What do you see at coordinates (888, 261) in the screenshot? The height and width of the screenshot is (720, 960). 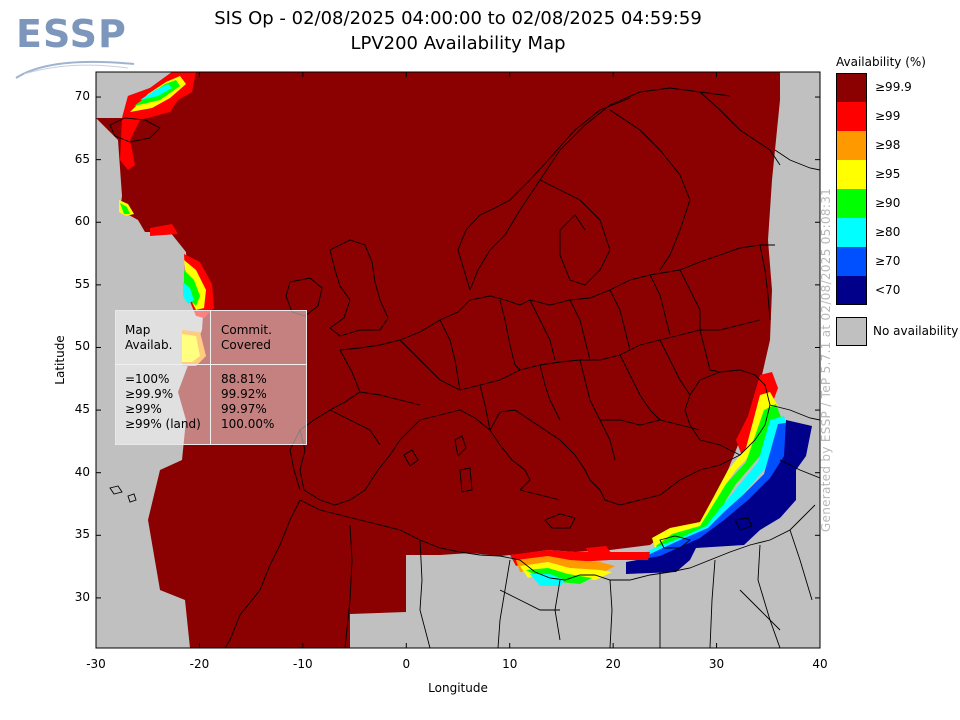 I see `legend-label: ≥70` at bounding box center [888, 261].